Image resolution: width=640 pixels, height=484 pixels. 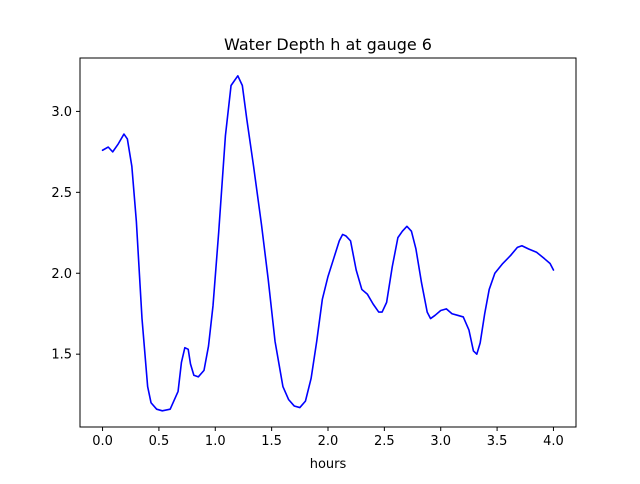 What do you see at coordinates (328, 441) in the screenshot?
I see `x-tick-label: 2.0` at bounding box center [328, 441].